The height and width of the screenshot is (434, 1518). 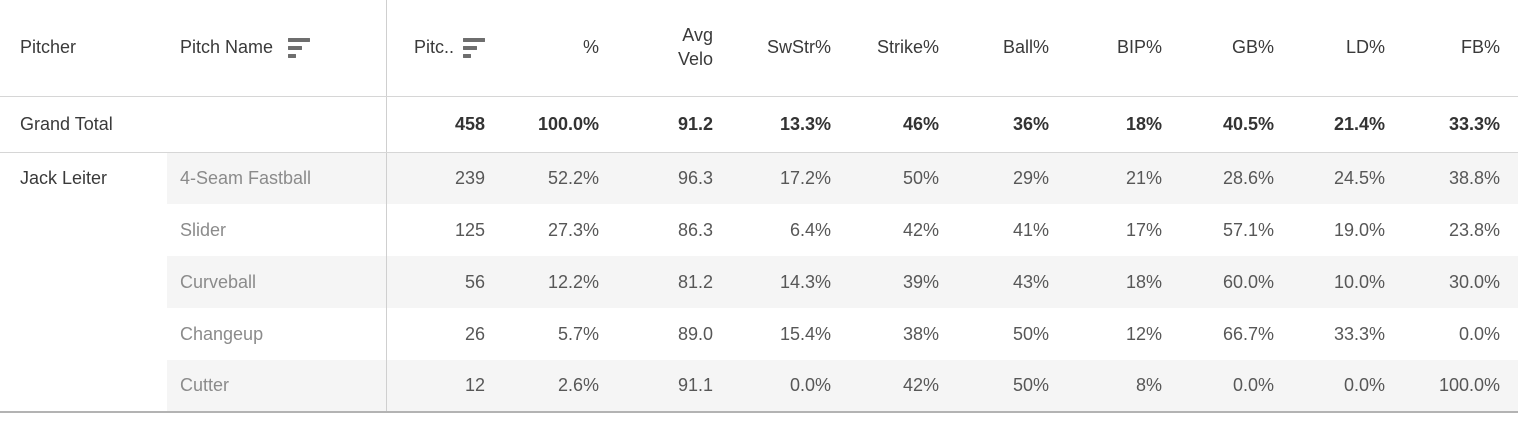 I want to click on pitch-name-cell: Cutter, so click(x=277, y=386).